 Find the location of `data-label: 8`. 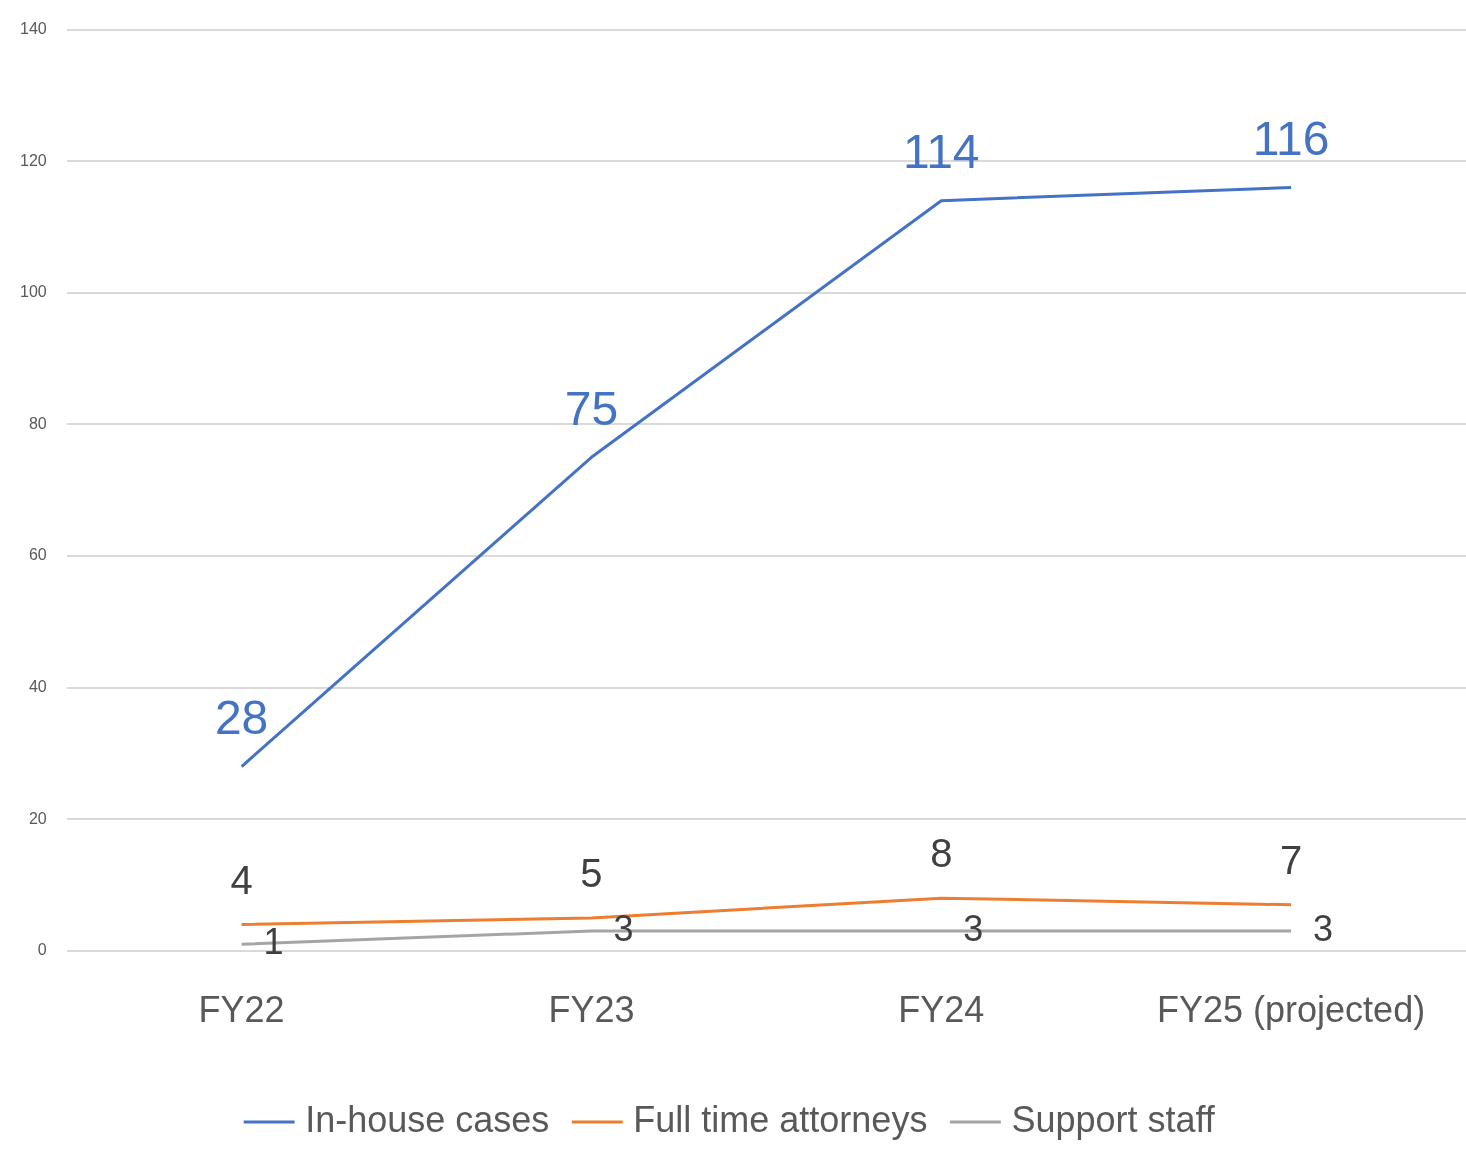

data-label: 8 is located at coordinates (941, 853).